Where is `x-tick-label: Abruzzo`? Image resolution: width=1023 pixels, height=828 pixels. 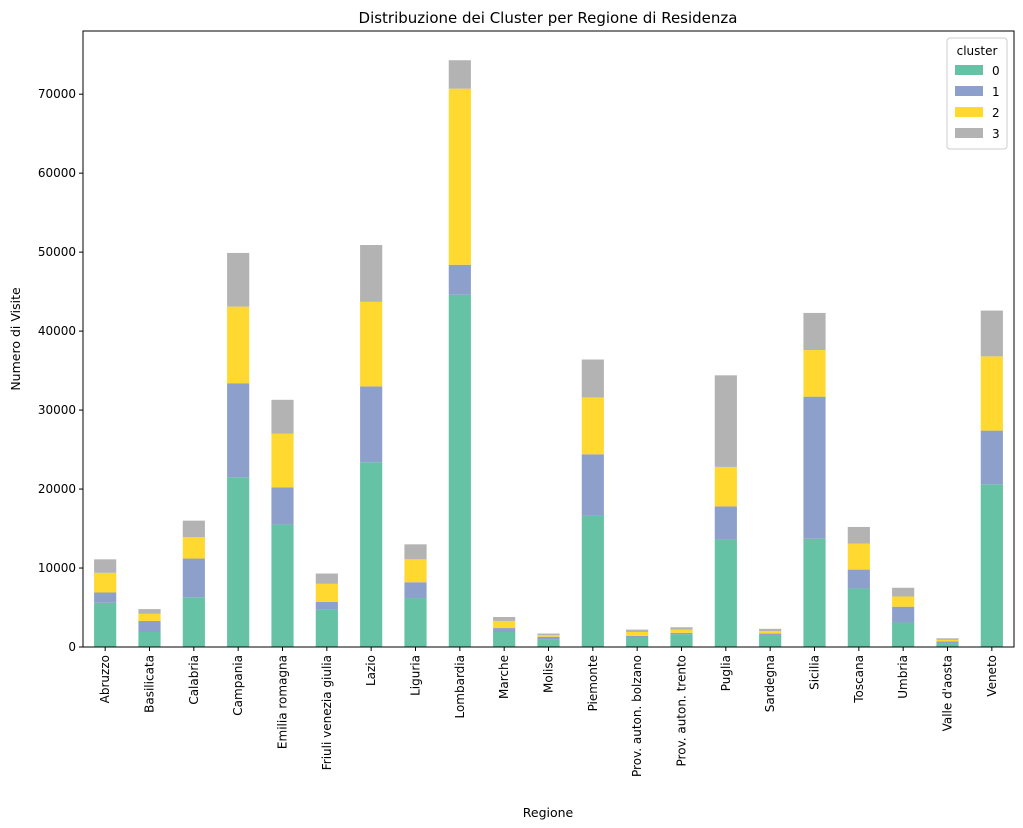
x-tick-label: Abruzzo is located at coordinates (105, 679).